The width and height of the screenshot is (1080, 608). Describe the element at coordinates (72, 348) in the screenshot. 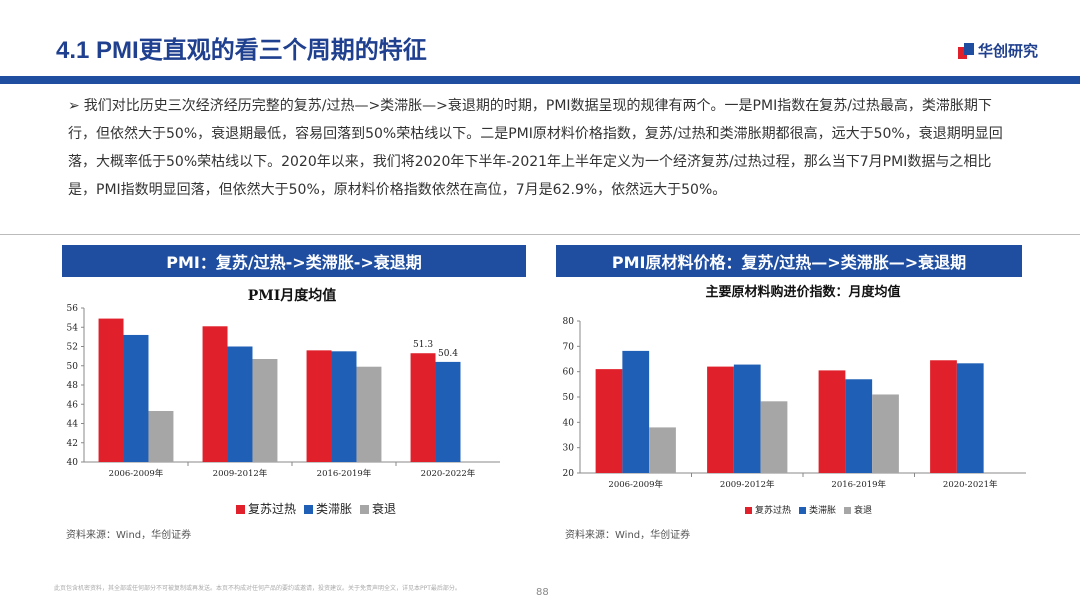

I see `pmi-y-tick-label: 52` at that location.